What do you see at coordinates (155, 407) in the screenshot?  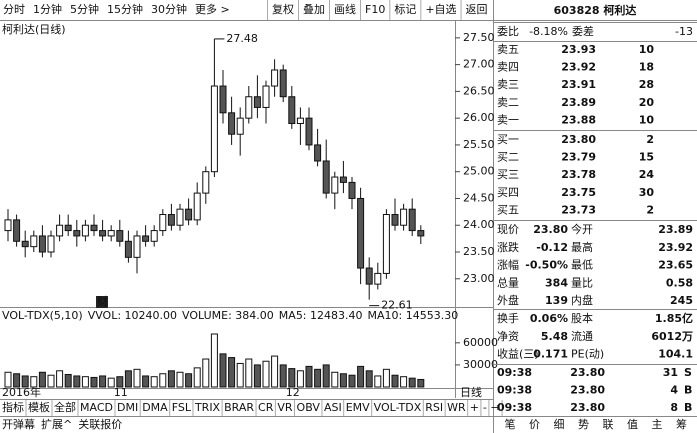 I see `indicator-tab: DMA` at bounding box center [155, 407].